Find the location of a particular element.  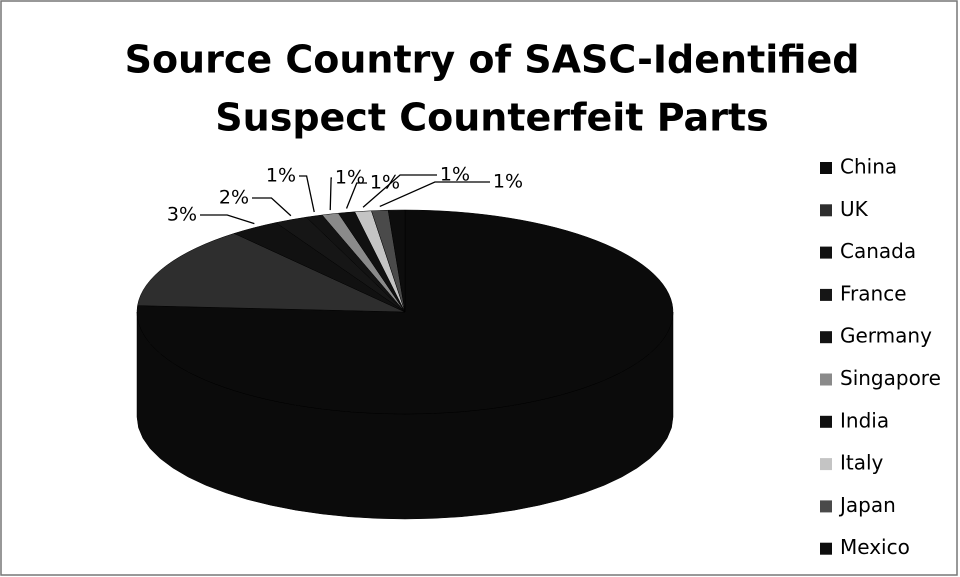

legend-label: UK is located at coordinates (854, 209).